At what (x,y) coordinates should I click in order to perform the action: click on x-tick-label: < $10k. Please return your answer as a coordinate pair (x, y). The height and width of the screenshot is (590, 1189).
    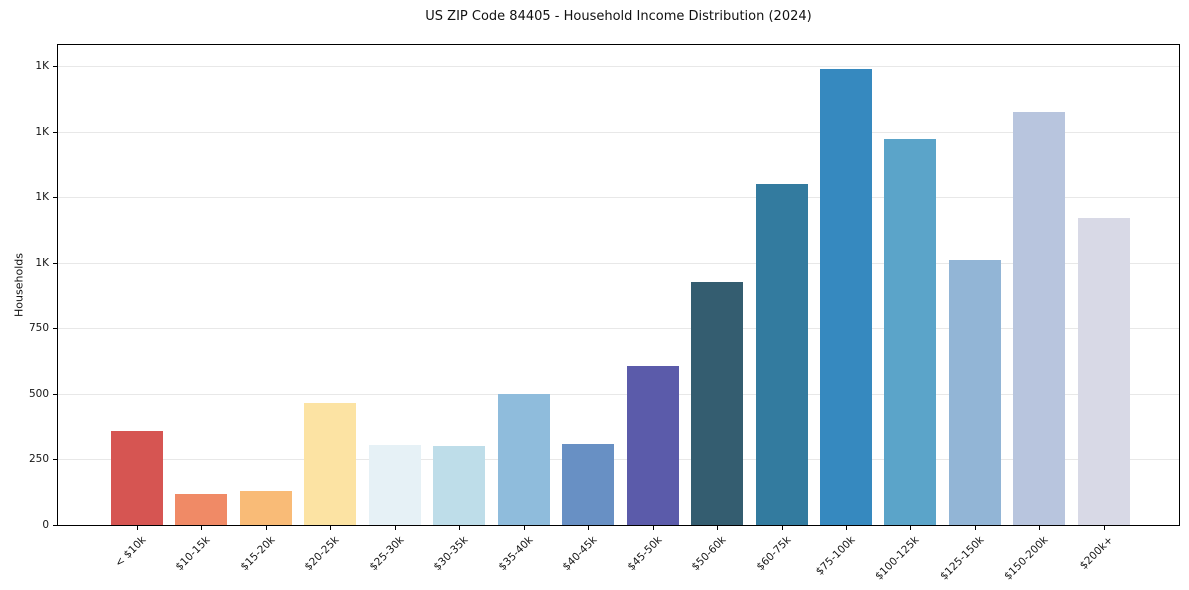
    Looking at the image, I should click on (130, 552).